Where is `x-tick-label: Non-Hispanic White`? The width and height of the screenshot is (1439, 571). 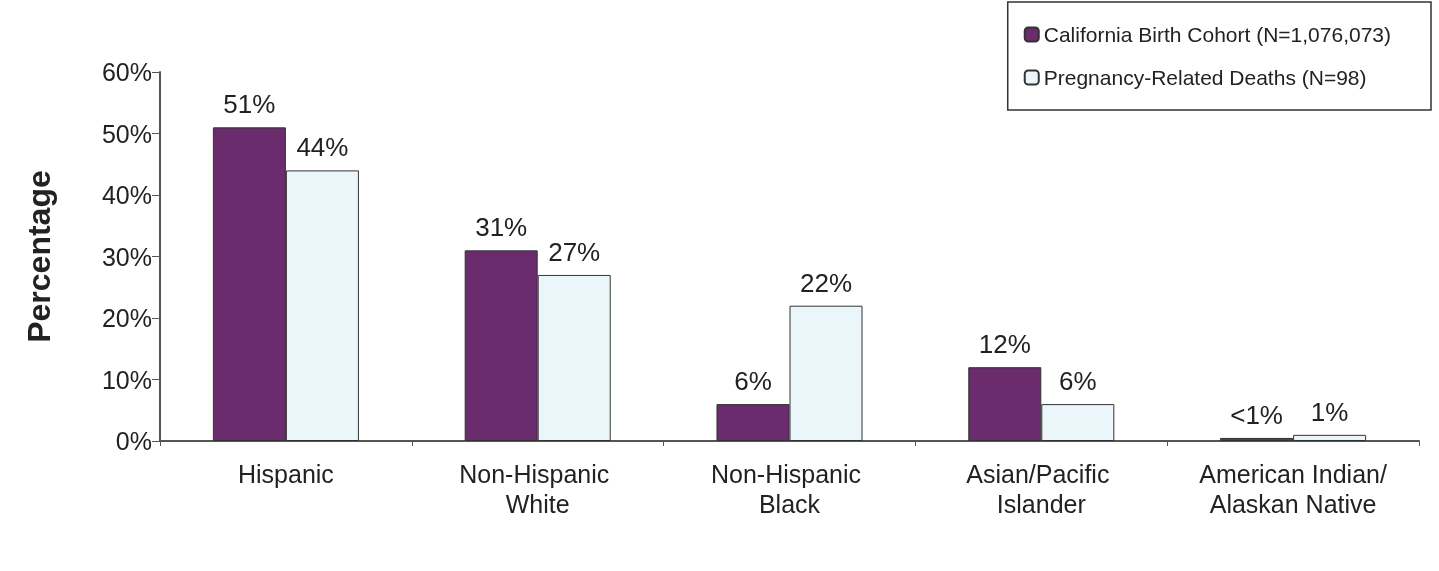
x-tick-label: Non-Hispanic White is located at coordinates (538, 489).